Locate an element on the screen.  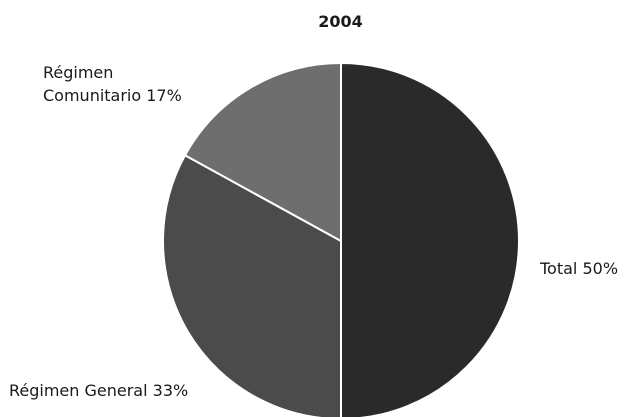
slice-label-regimen-comunitario-line1: Régimen is located at coordinates (78, 72).